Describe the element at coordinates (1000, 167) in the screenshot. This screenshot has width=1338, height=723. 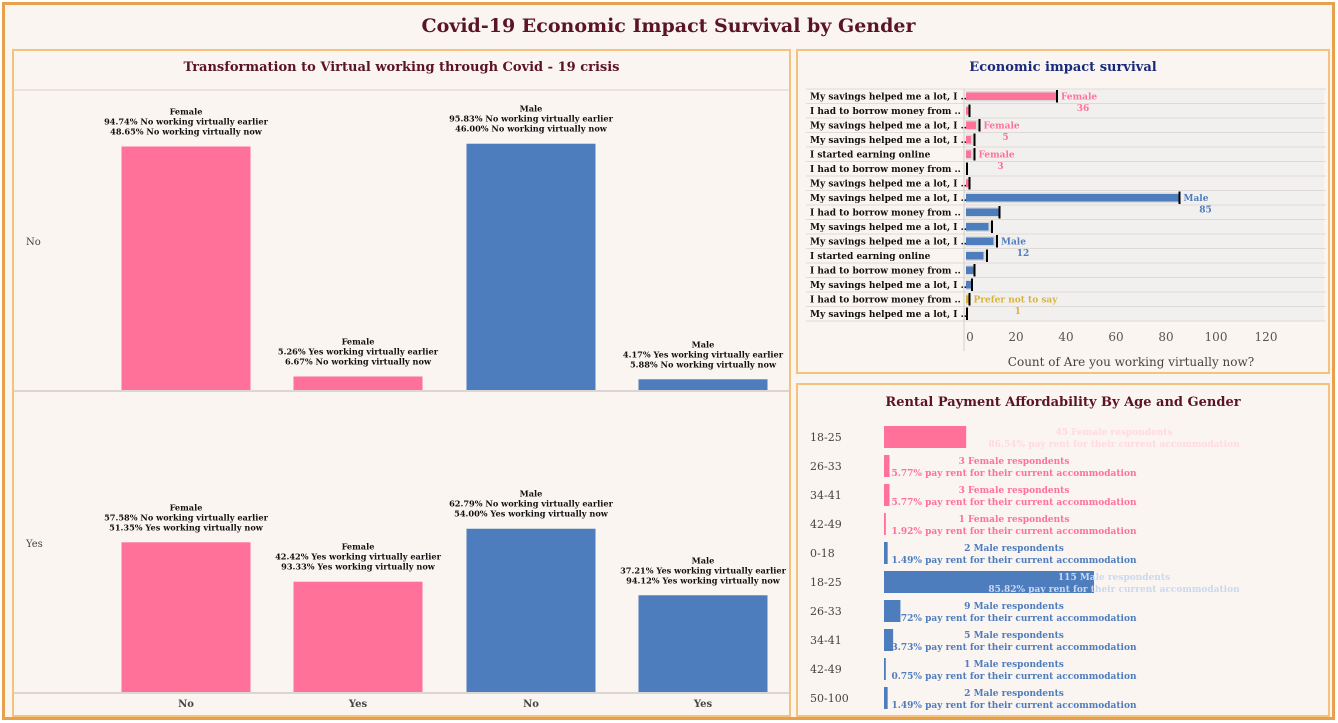
I see `survival-annotation-value: 3` at that location.